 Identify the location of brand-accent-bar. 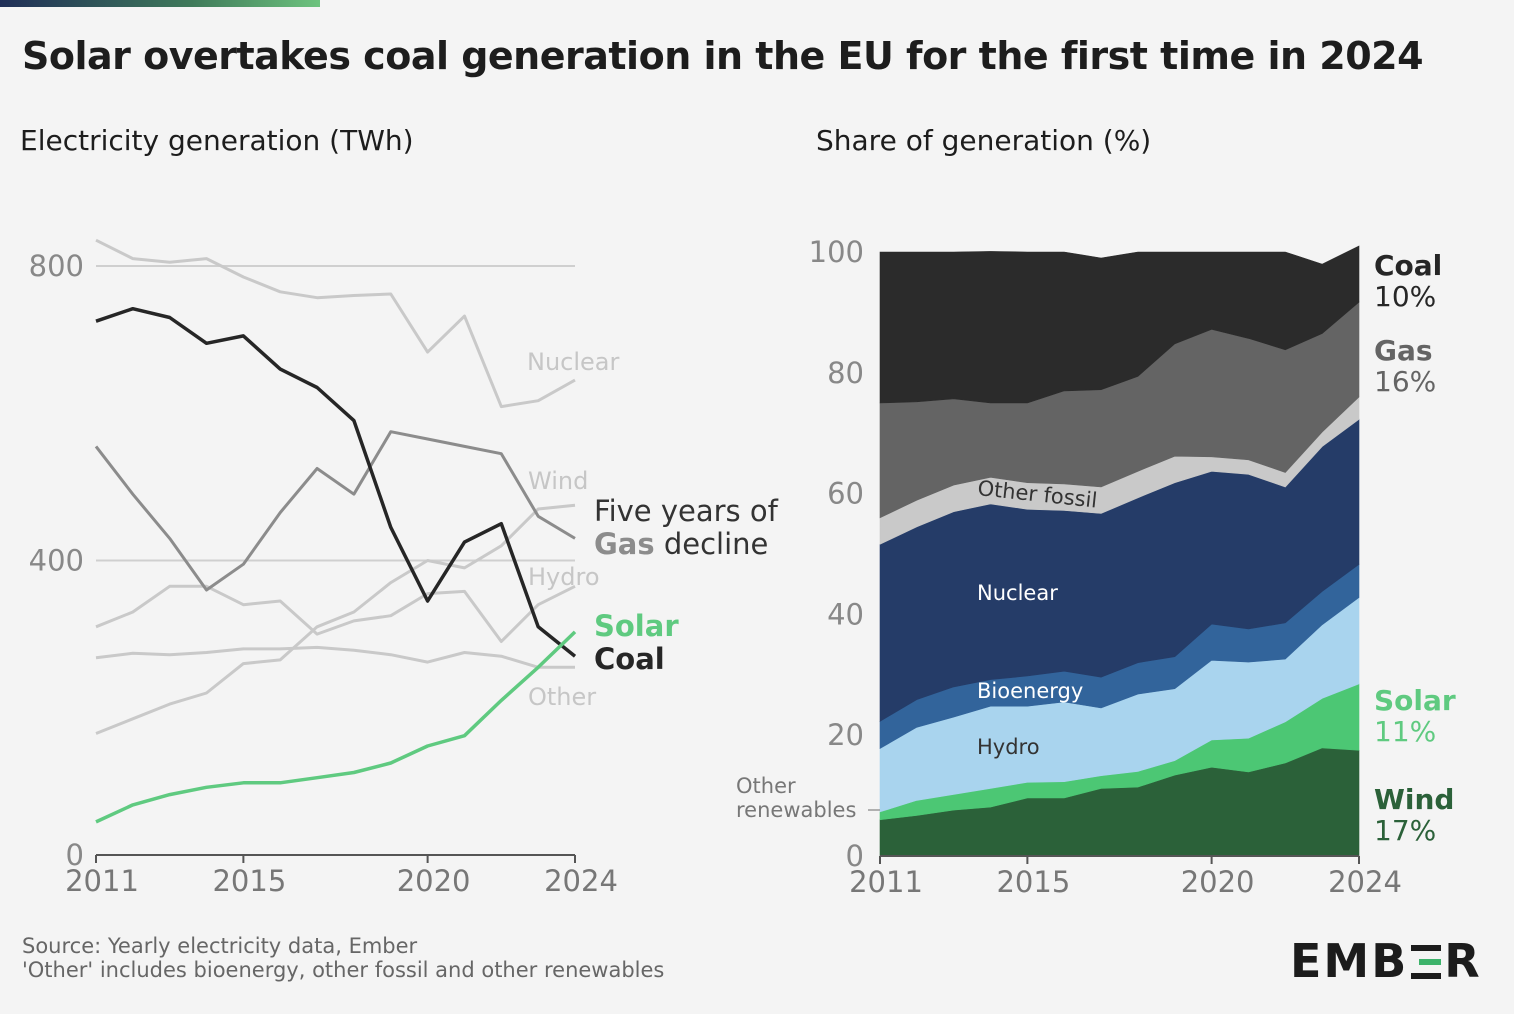
(160, 3).